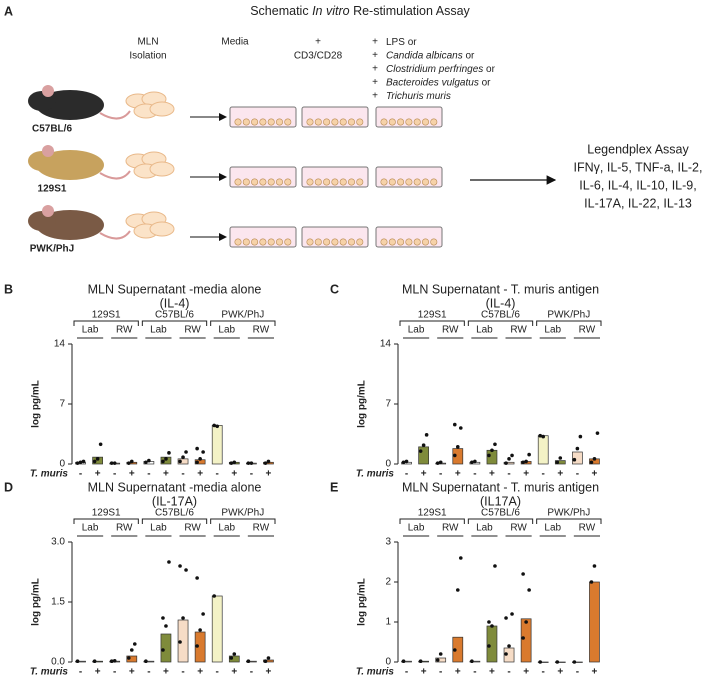 Image resolution: width=720 pixels, height=686 pixels. What do you see at coordinates (418, 96) in the screenshot?
I see `stimulus-name: Trichuris muris` at bounding box center [418, 96].